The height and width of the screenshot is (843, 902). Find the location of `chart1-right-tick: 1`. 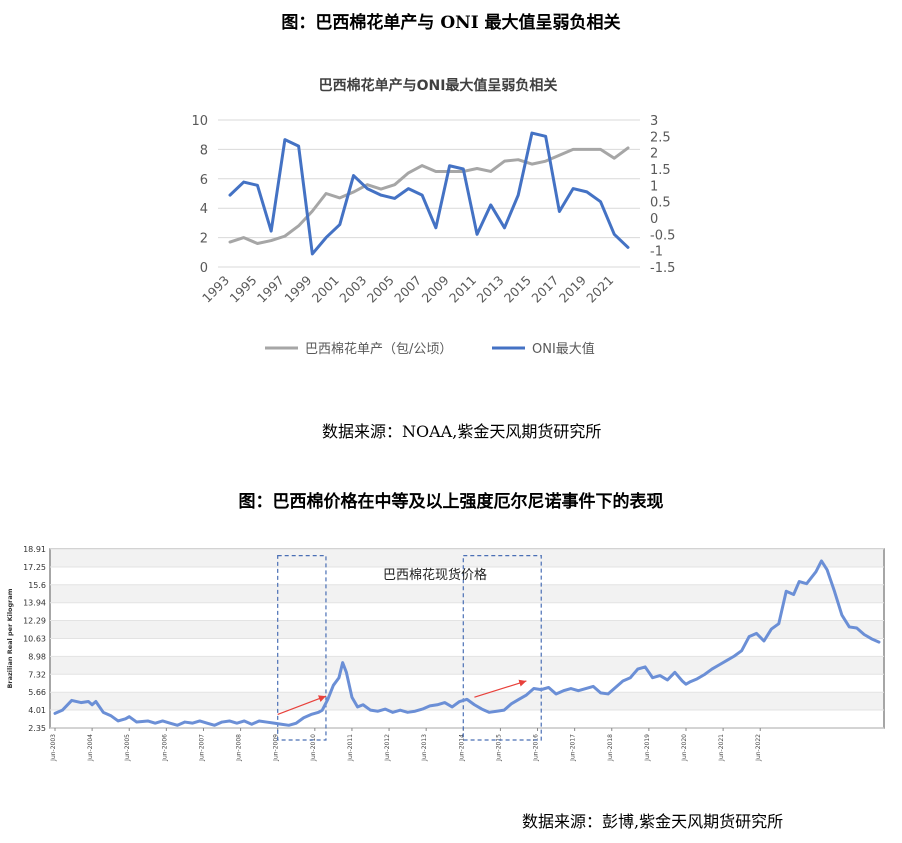

chart1-right-tick: 1 is located at coordinates (654, 186).